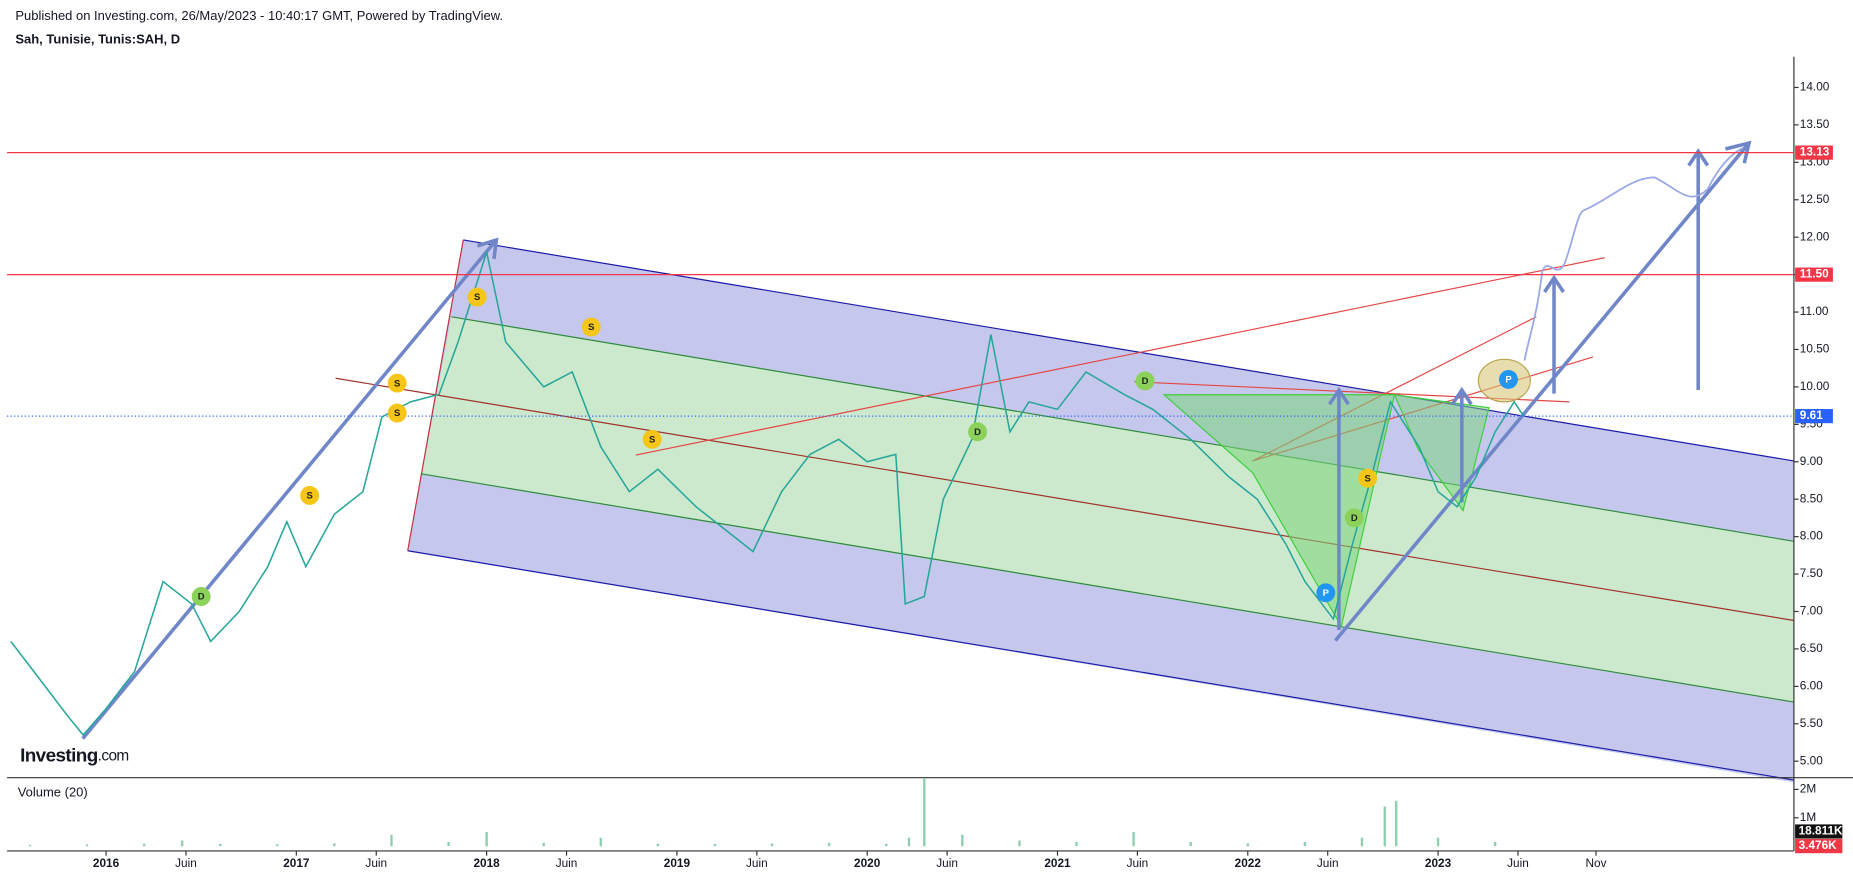 The width and height of the screenshot is (1853, 877). What do you see at coordinates (1811, 536) in the screenshot?
I see `y-tick-label: 8.00` at bounding box center [1811, 536].